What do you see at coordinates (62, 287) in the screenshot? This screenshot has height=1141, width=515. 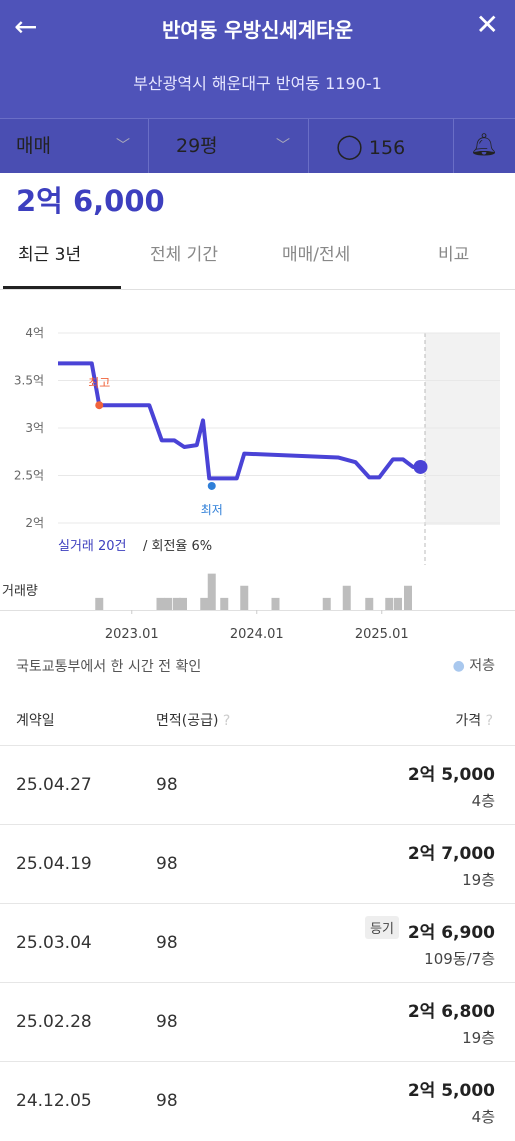 I see `tab-underline` at bounding box center [62, 287].